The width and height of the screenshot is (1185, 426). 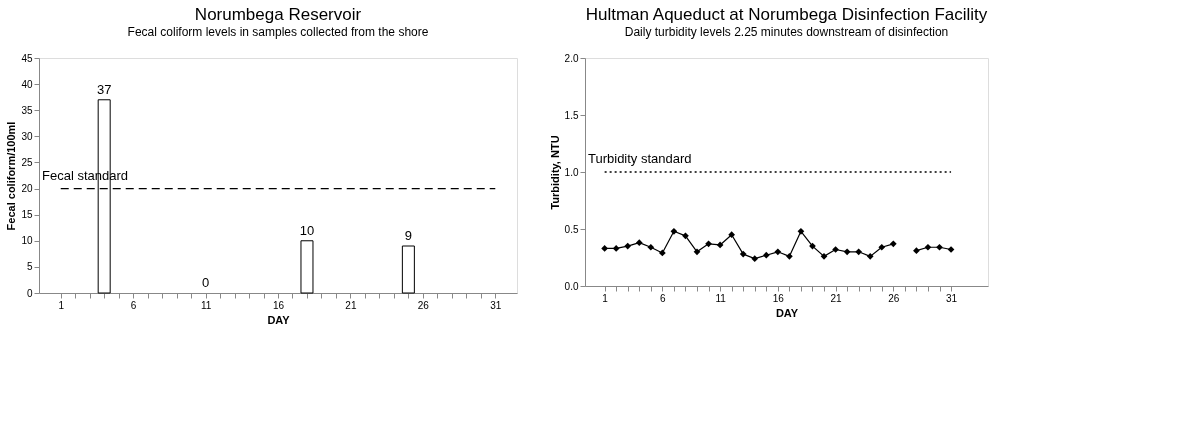 What do you see at coordinates (27, 241) in the screenshot?
I see `y-tick-label: 10` at bounding box center [27, 241].